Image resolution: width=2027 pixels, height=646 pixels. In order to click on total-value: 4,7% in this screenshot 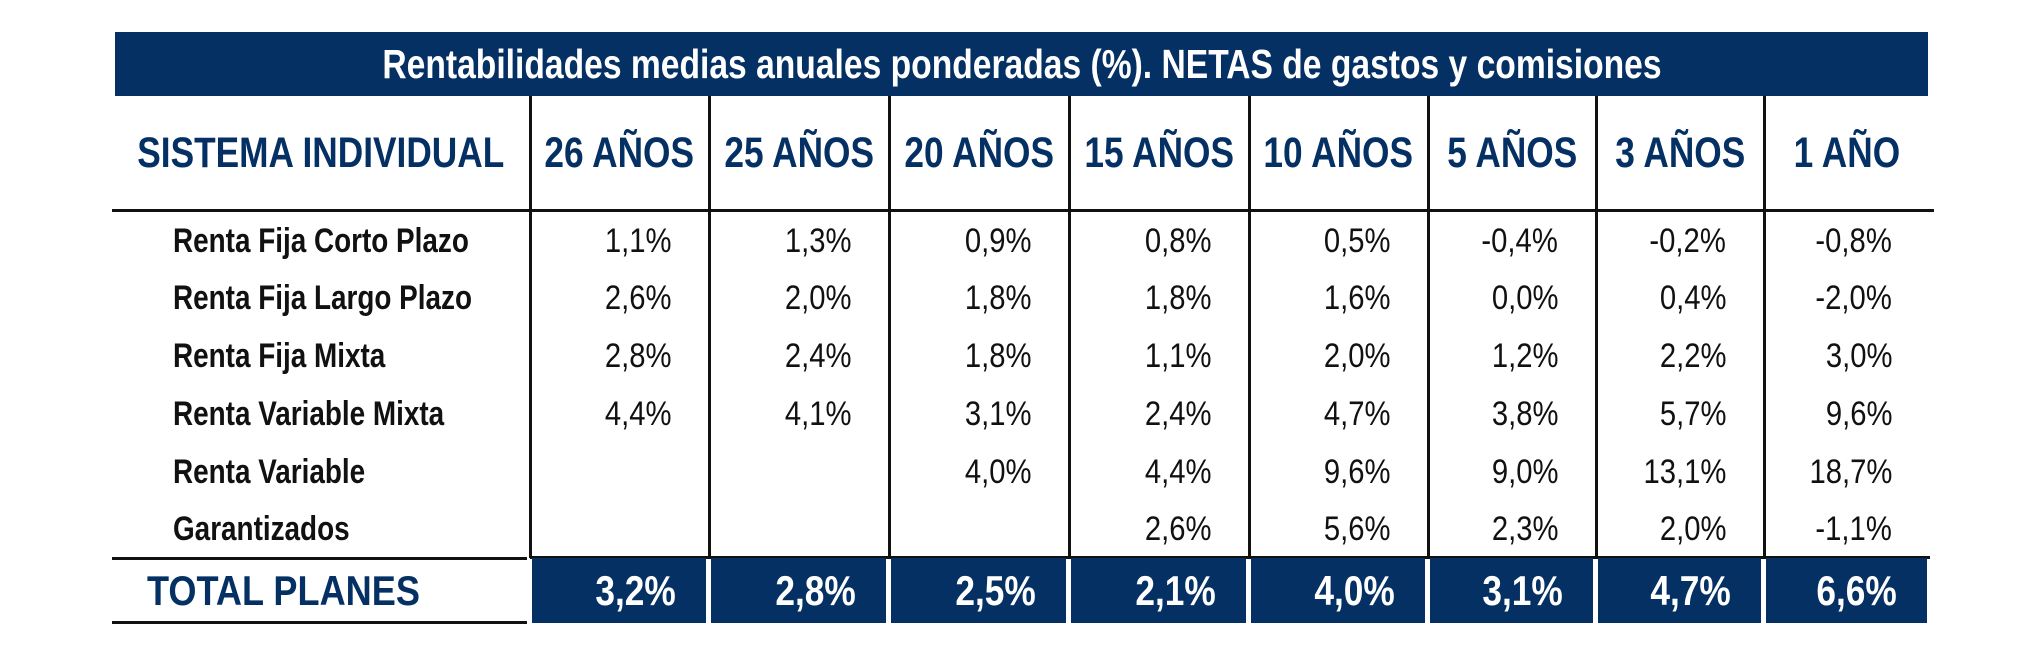, I will do `click(1690, 590)`.